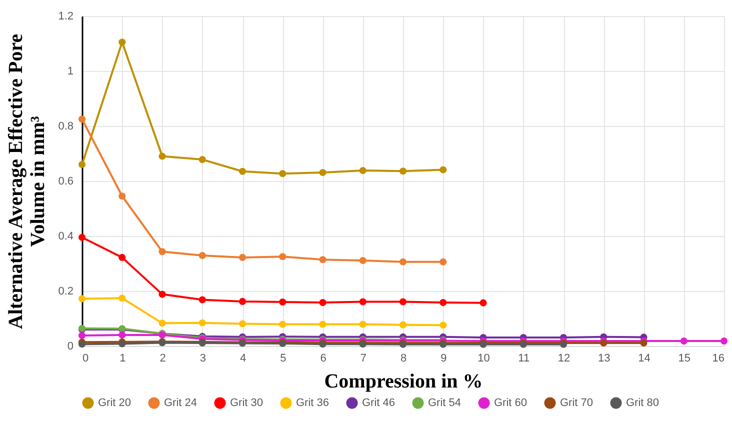  I want to click on x-tick-label: 11, so click(524, 358).